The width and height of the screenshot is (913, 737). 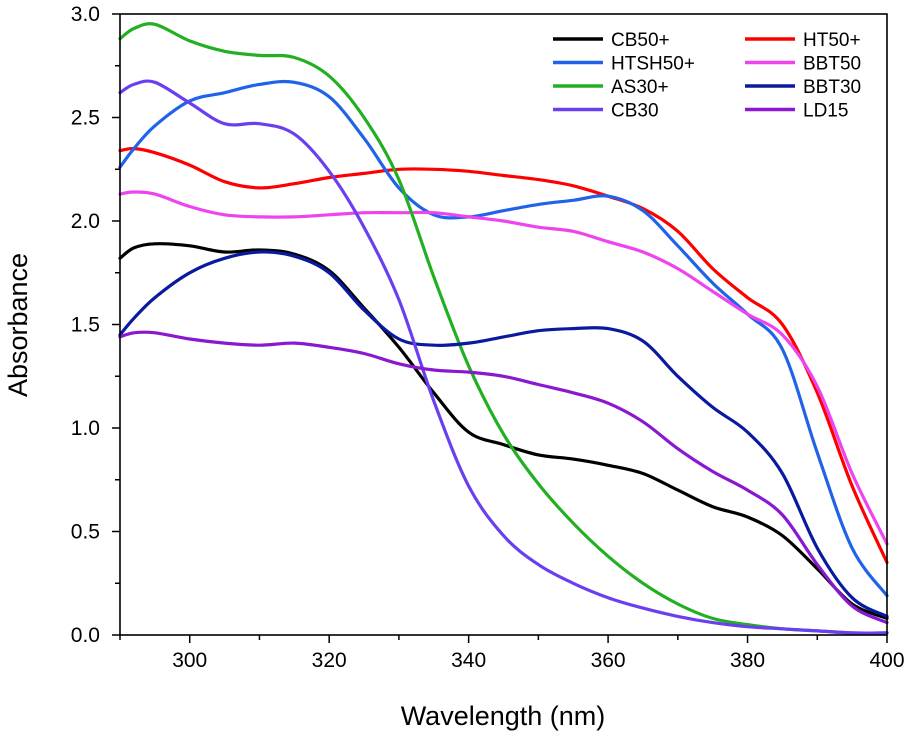 I want to click on x-tick-label: 300, so click(x=189, y=660).